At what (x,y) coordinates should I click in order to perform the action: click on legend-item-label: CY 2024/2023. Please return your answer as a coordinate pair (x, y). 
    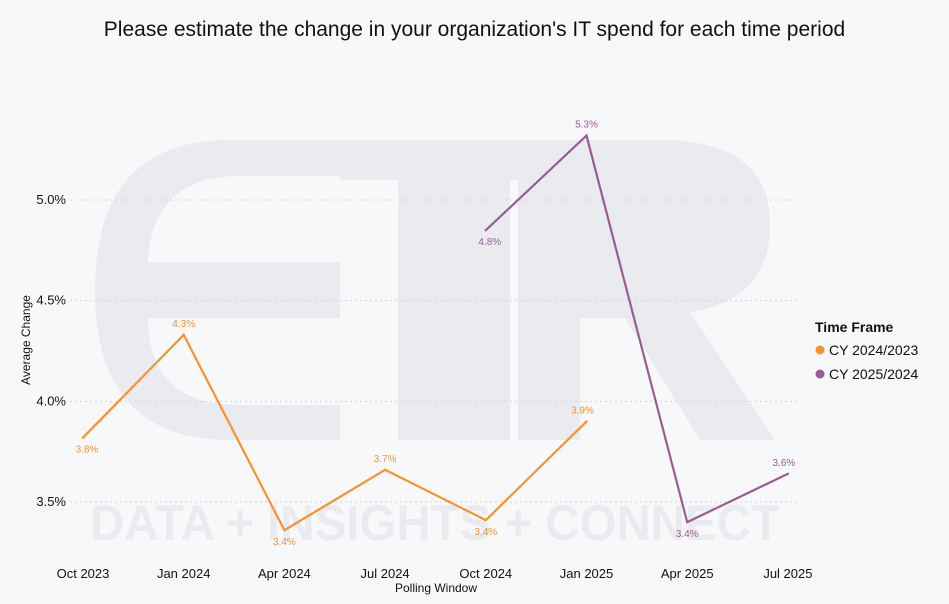
    Looking at the image, I should click on (873, 350).